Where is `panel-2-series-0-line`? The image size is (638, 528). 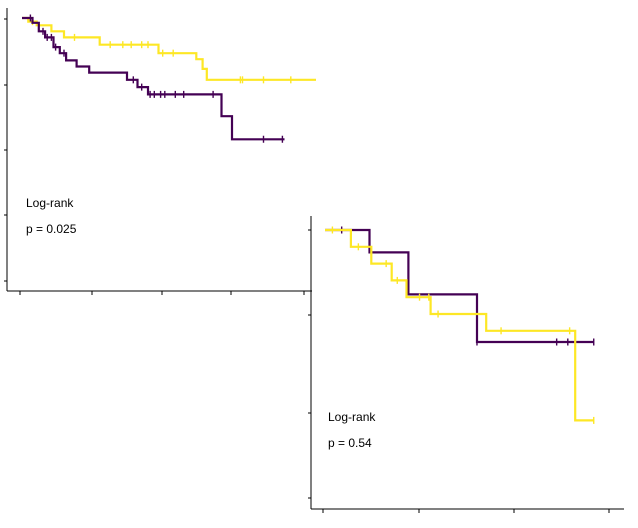
panel-2-series-0-line is located at coordinates (459, 286).